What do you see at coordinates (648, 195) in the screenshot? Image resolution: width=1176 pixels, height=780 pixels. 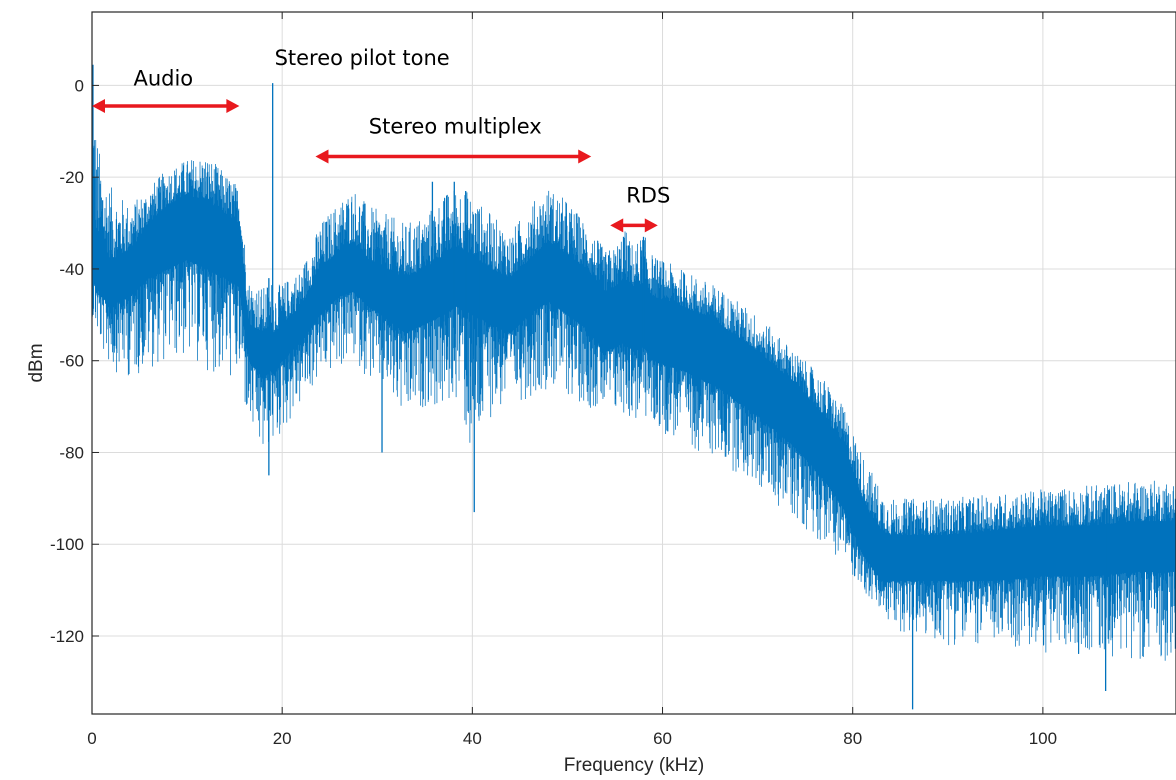 I see `annotation-label: RDS` at bounding box center [648, 195].